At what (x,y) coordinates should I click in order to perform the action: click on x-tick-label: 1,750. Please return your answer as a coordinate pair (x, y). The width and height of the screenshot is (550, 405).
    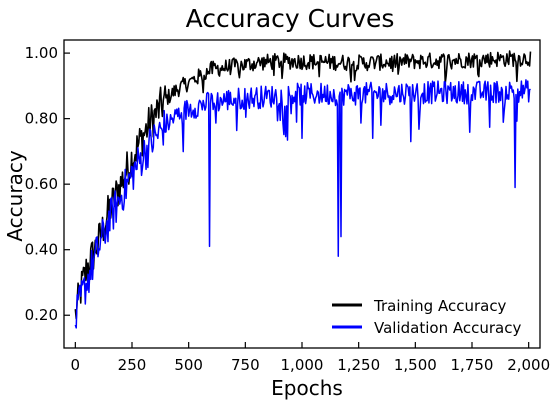
    Looking at the image, I should click on (472, 365).